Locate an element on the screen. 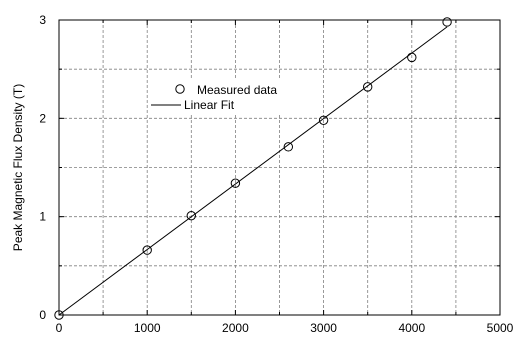 The width and height of the screenshot is (516, 347). y-tick-label: 2 is located at coordinates (42, 118).